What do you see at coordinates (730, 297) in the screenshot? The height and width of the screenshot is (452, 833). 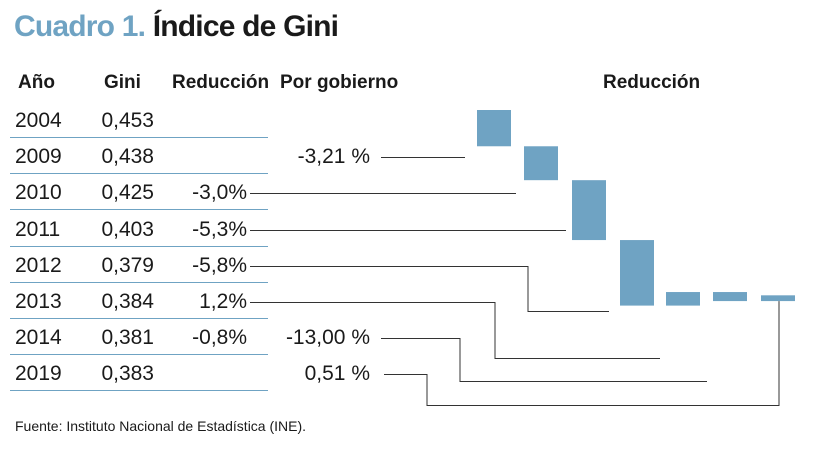 I see `waterfall-bar-2014` at bounding box center [730, 297].